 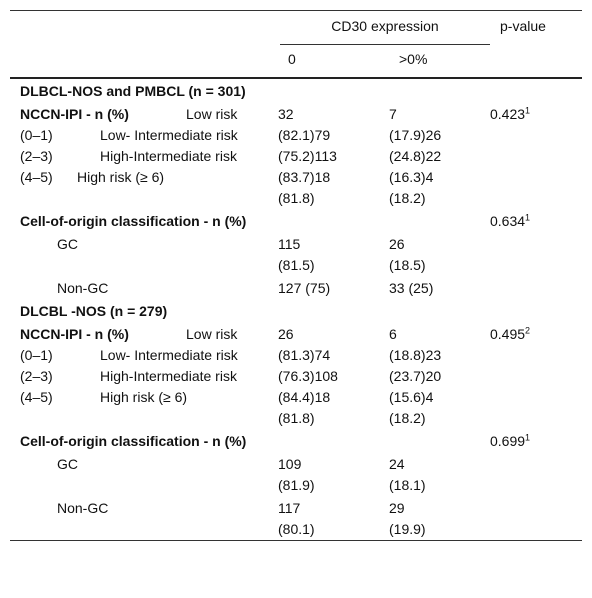 I want to click on label-line: (4–5) High risk (≥ 6), so click(x=149, y=397).